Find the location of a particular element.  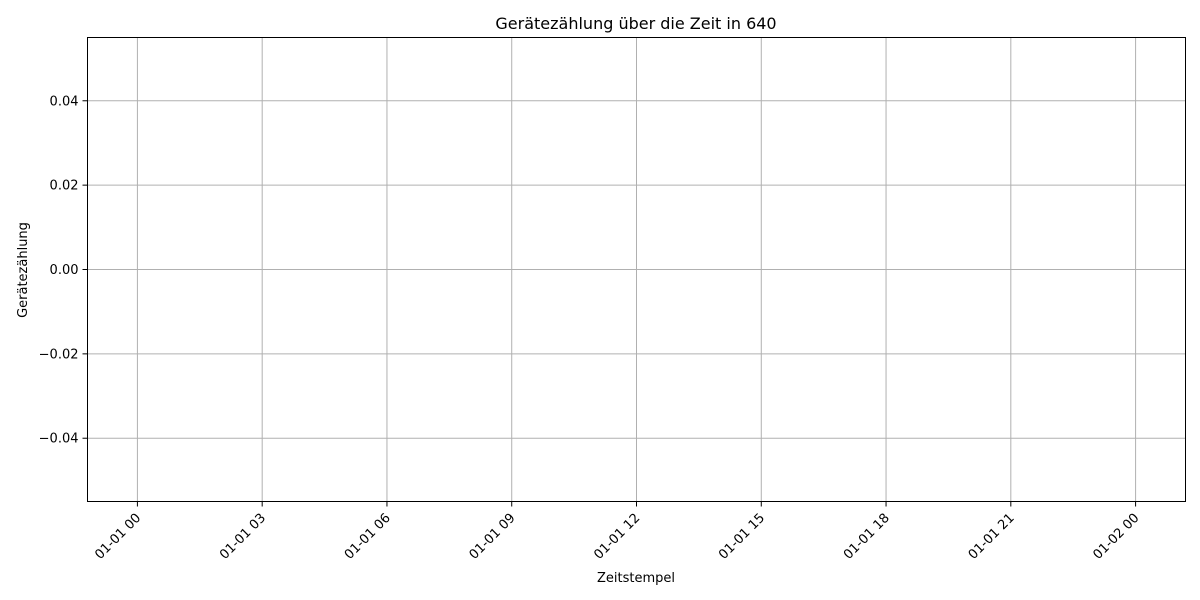

y-tick-label: 0.04 is located at coordinates (64, 101).